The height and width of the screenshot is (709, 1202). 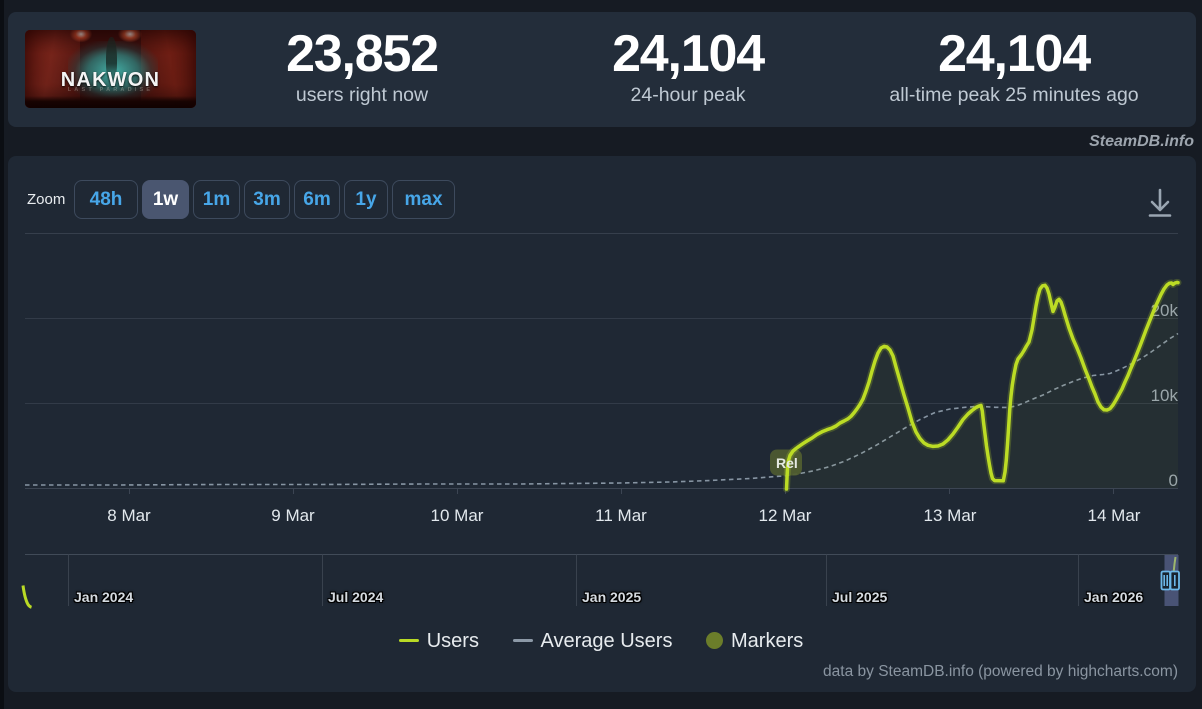 What do you see at coordinates (787, 463) in the screenshot?
I see `svg-text: Rel` at bounding box center [787, 463].